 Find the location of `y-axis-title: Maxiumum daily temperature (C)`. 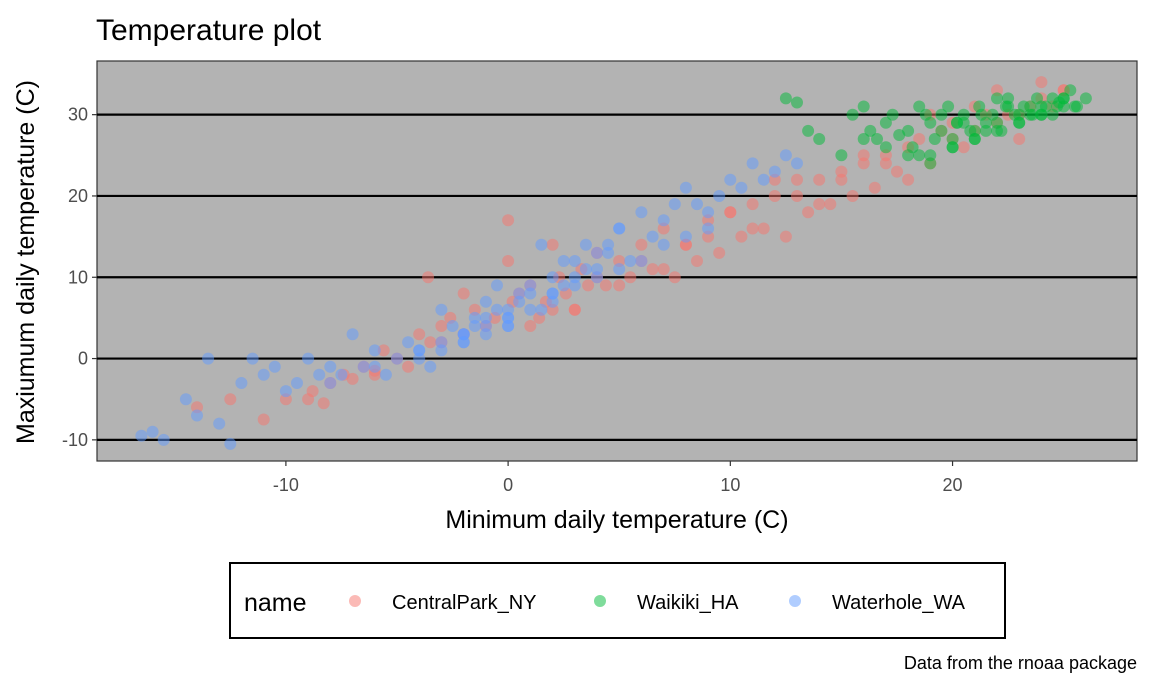

y-axis-title: Maxiumum daily temperature (C) is located at coordinates (26, 262).